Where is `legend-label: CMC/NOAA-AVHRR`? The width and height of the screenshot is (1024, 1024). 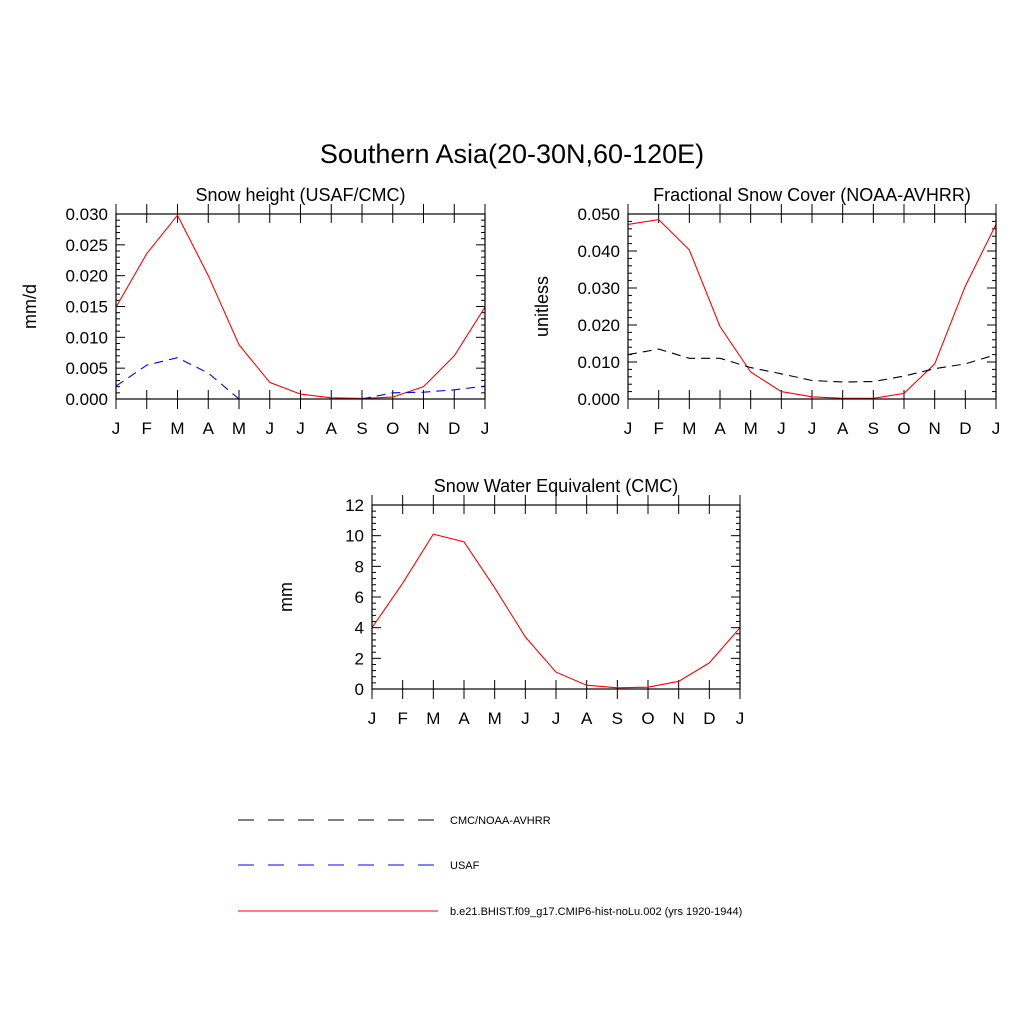 legend-label: CMC/NOAA-AVHRR is located at coordinates (500, 821).